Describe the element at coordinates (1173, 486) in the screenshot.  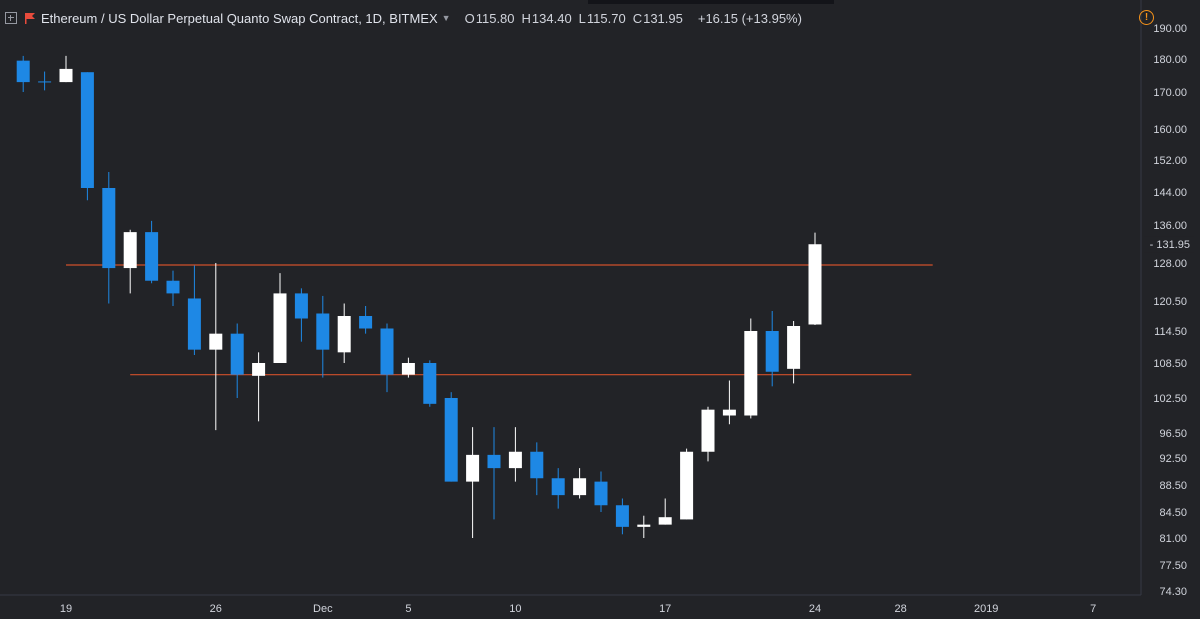
I see `price-tick-label: 88.50` at that location.